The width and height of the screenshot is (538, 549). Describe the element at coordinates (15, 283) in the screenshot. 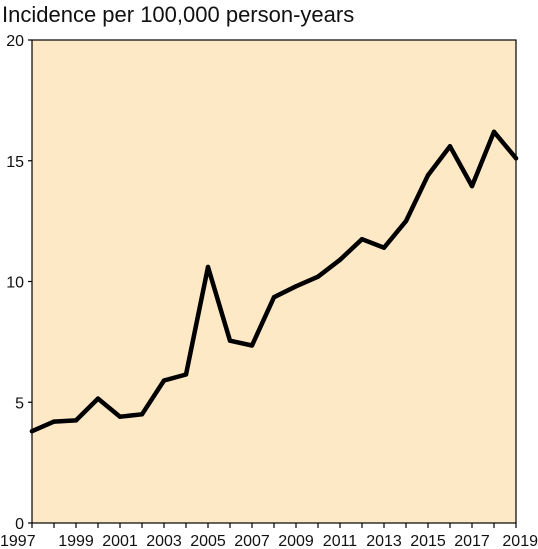

I see `y-tick-label: 10` at that location.